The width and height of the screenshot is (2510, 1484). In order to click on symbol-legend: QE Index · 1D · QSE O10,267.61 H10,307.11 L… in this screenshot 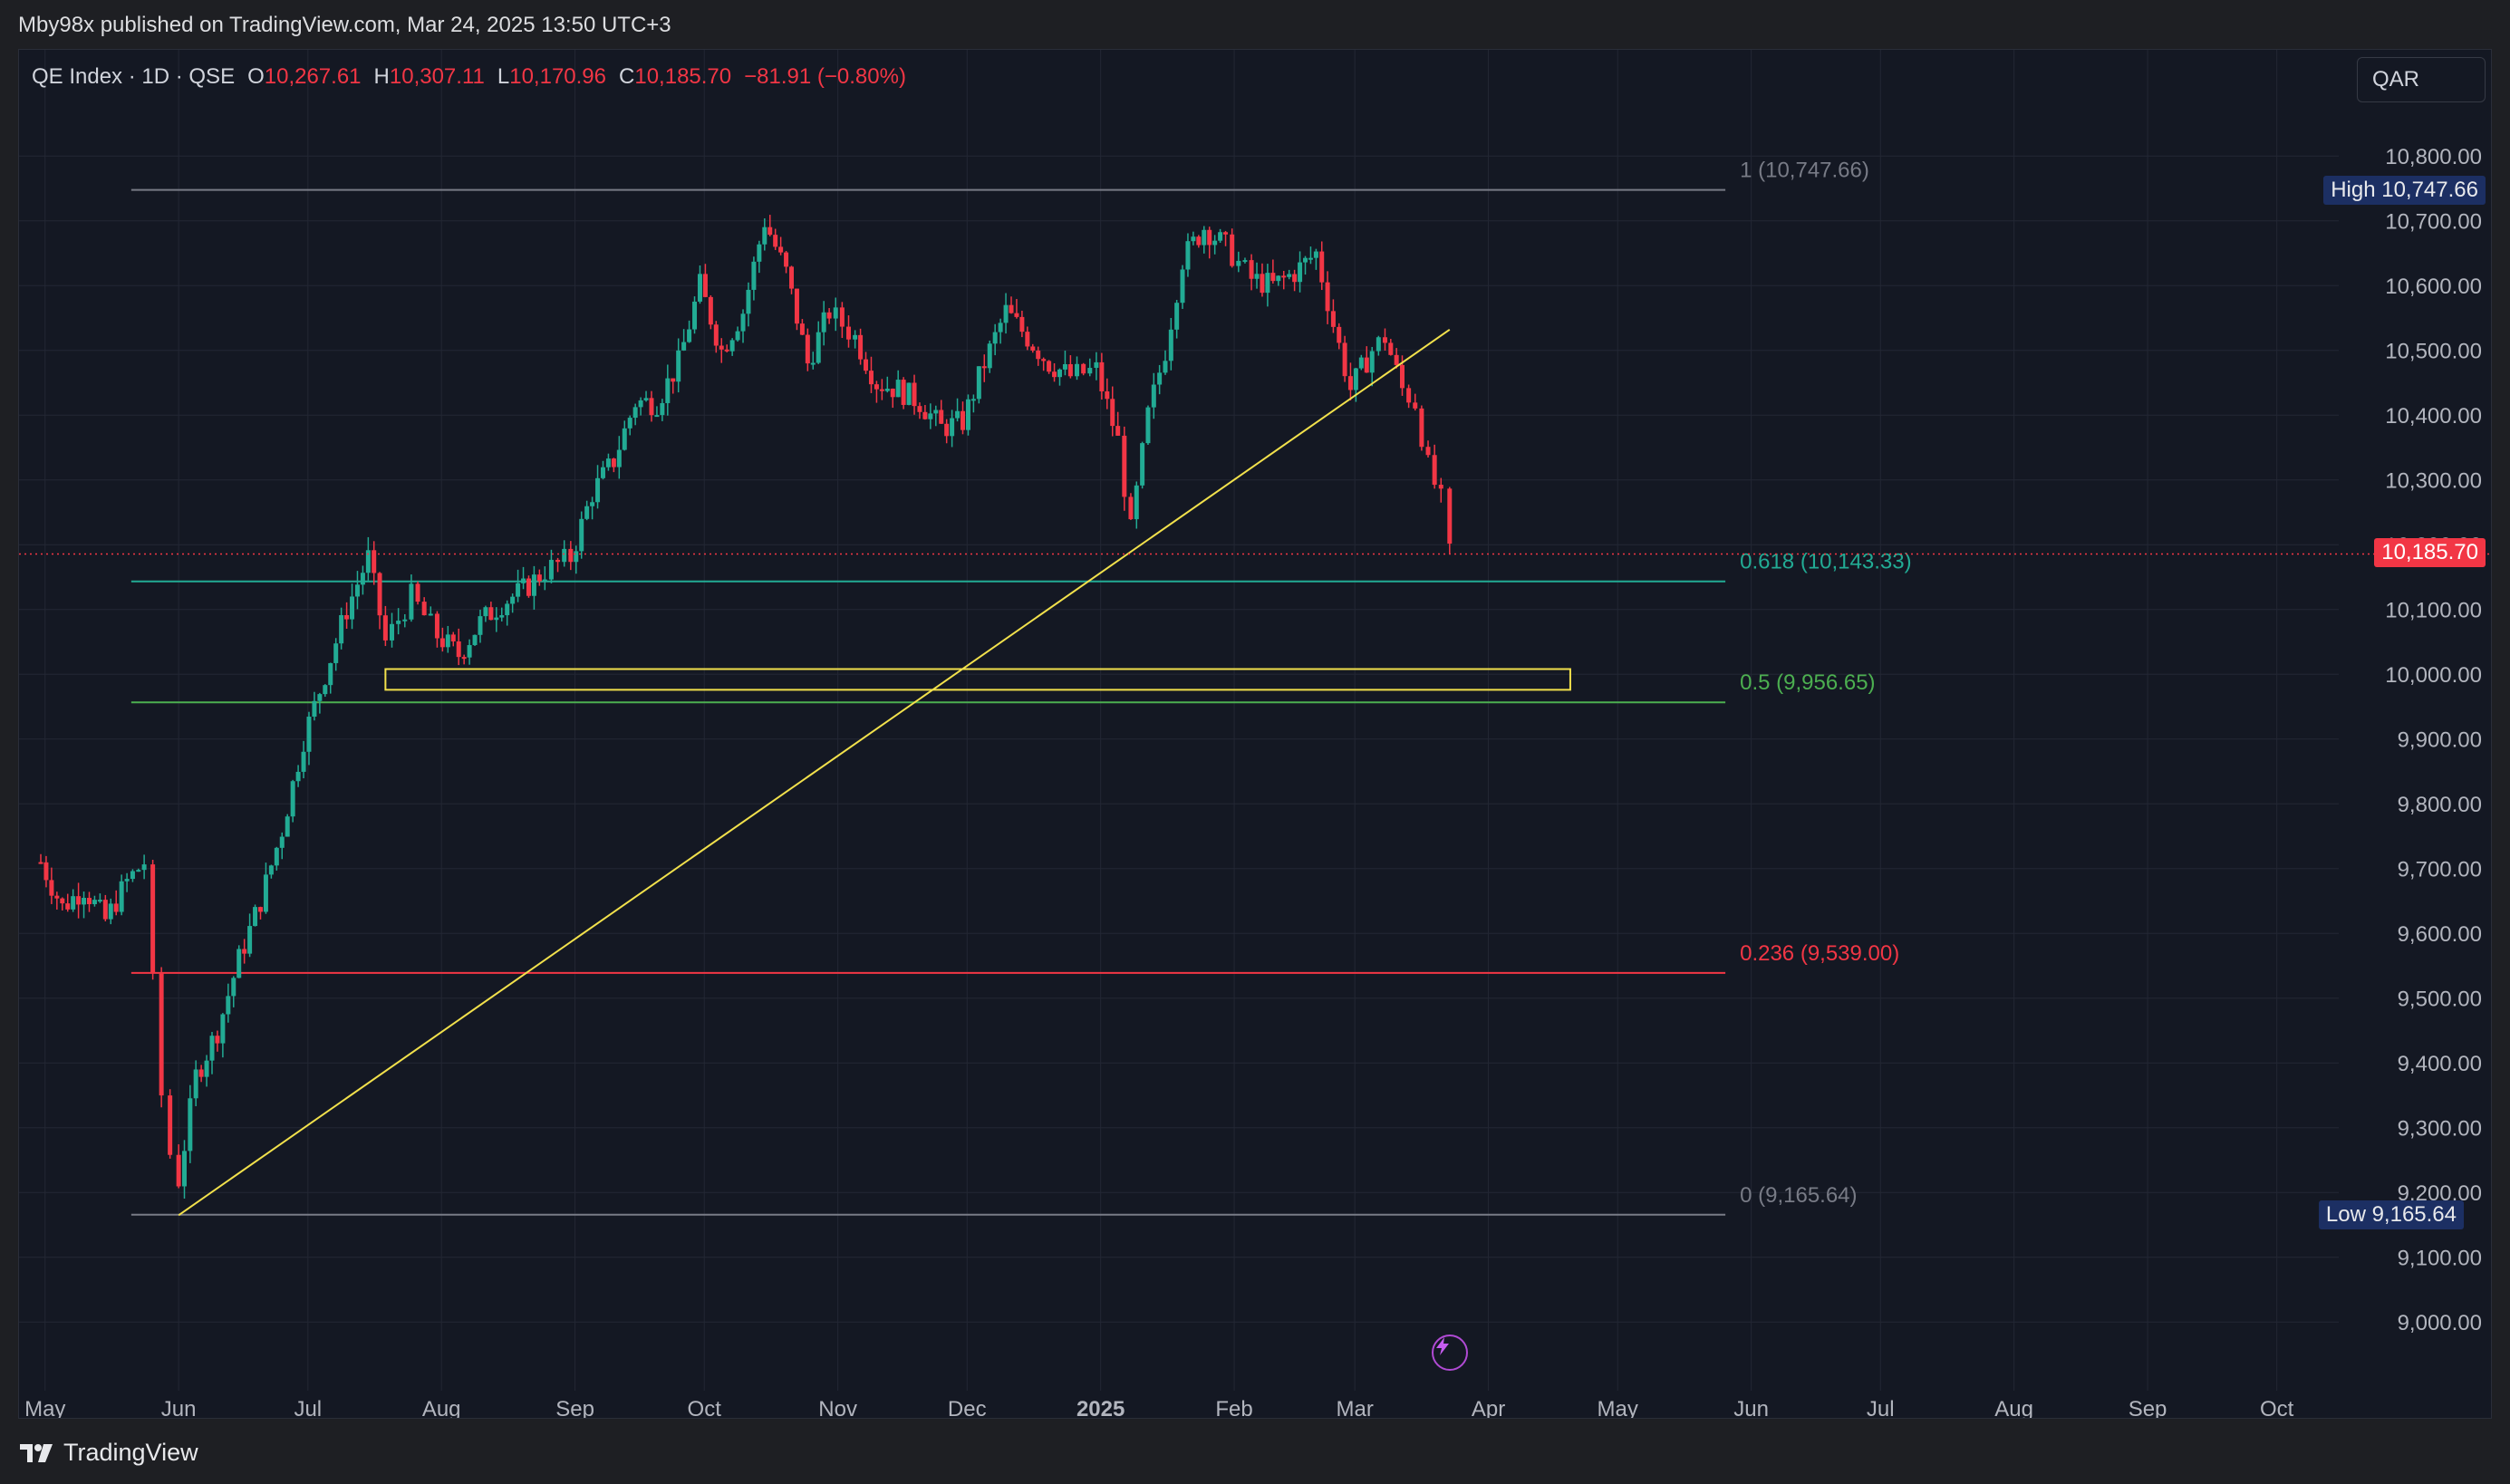, I will do `click(475, 77)`.